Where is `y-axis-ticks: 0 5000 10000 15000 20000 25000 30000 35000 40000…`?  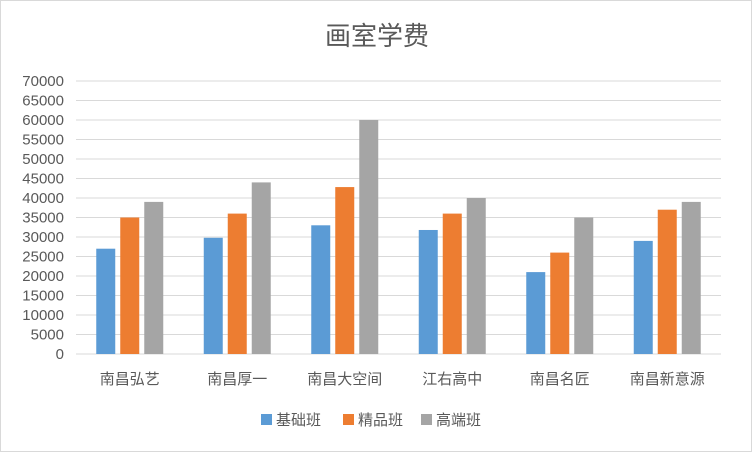 y-axis-ticks: 0 5000 10000 15000 20000 25000 30000 35000 40000… is located at coordinates (43, 218).